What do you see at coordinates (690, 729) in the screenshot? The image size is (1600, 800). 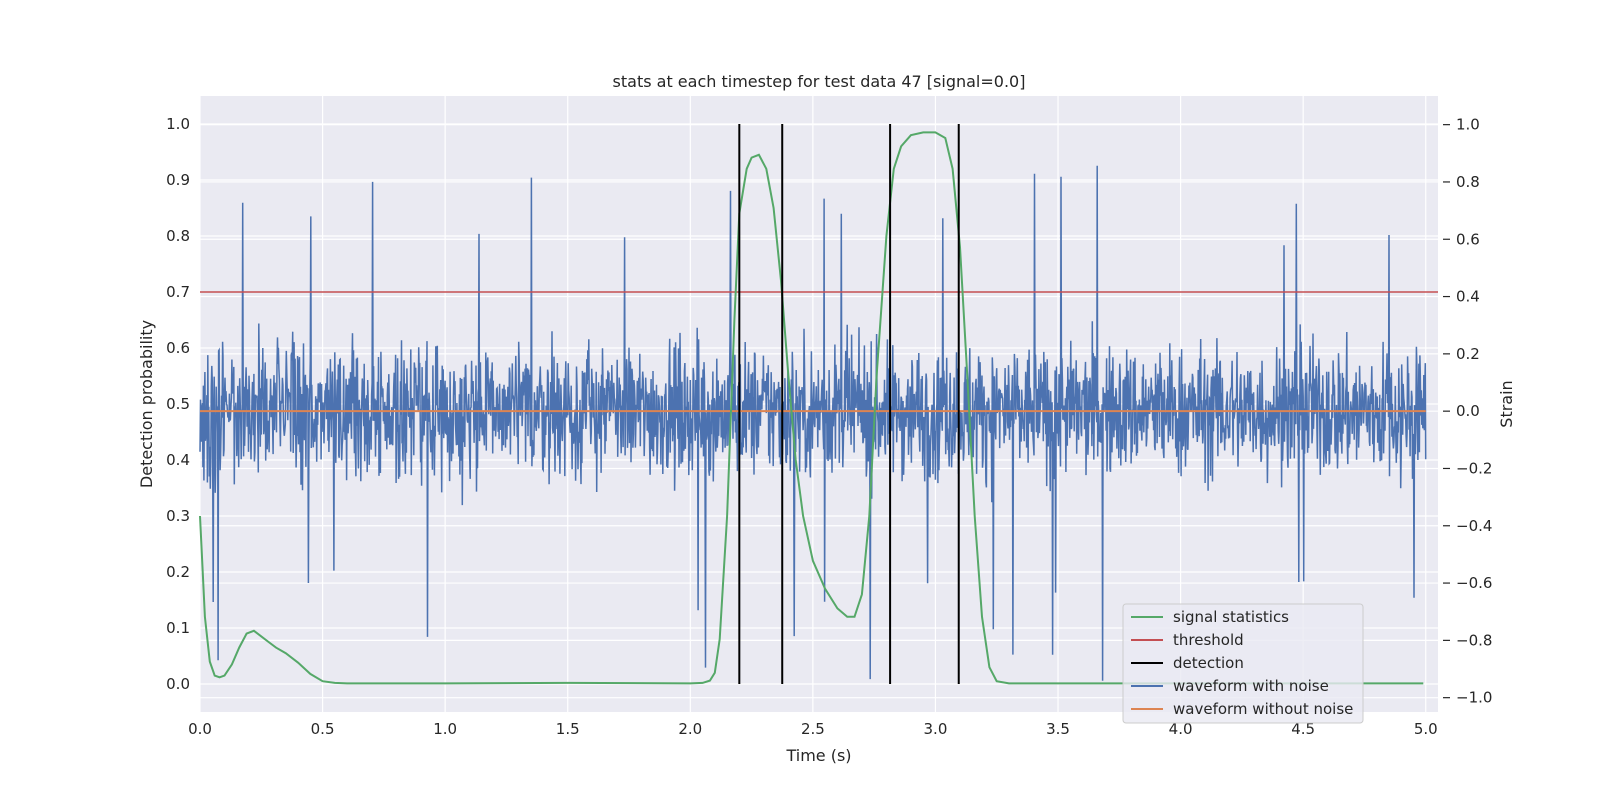 I see `x-tick-label: 2.0` at bounding box center [690, 729].